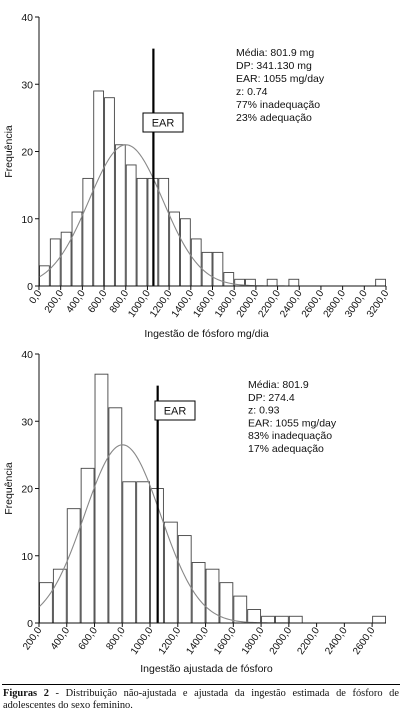  What do you see at coordinates (274, 118) in the screenshot?
I see `stats-annotation-line: 23% adequação` at bounding box center [274, 118].